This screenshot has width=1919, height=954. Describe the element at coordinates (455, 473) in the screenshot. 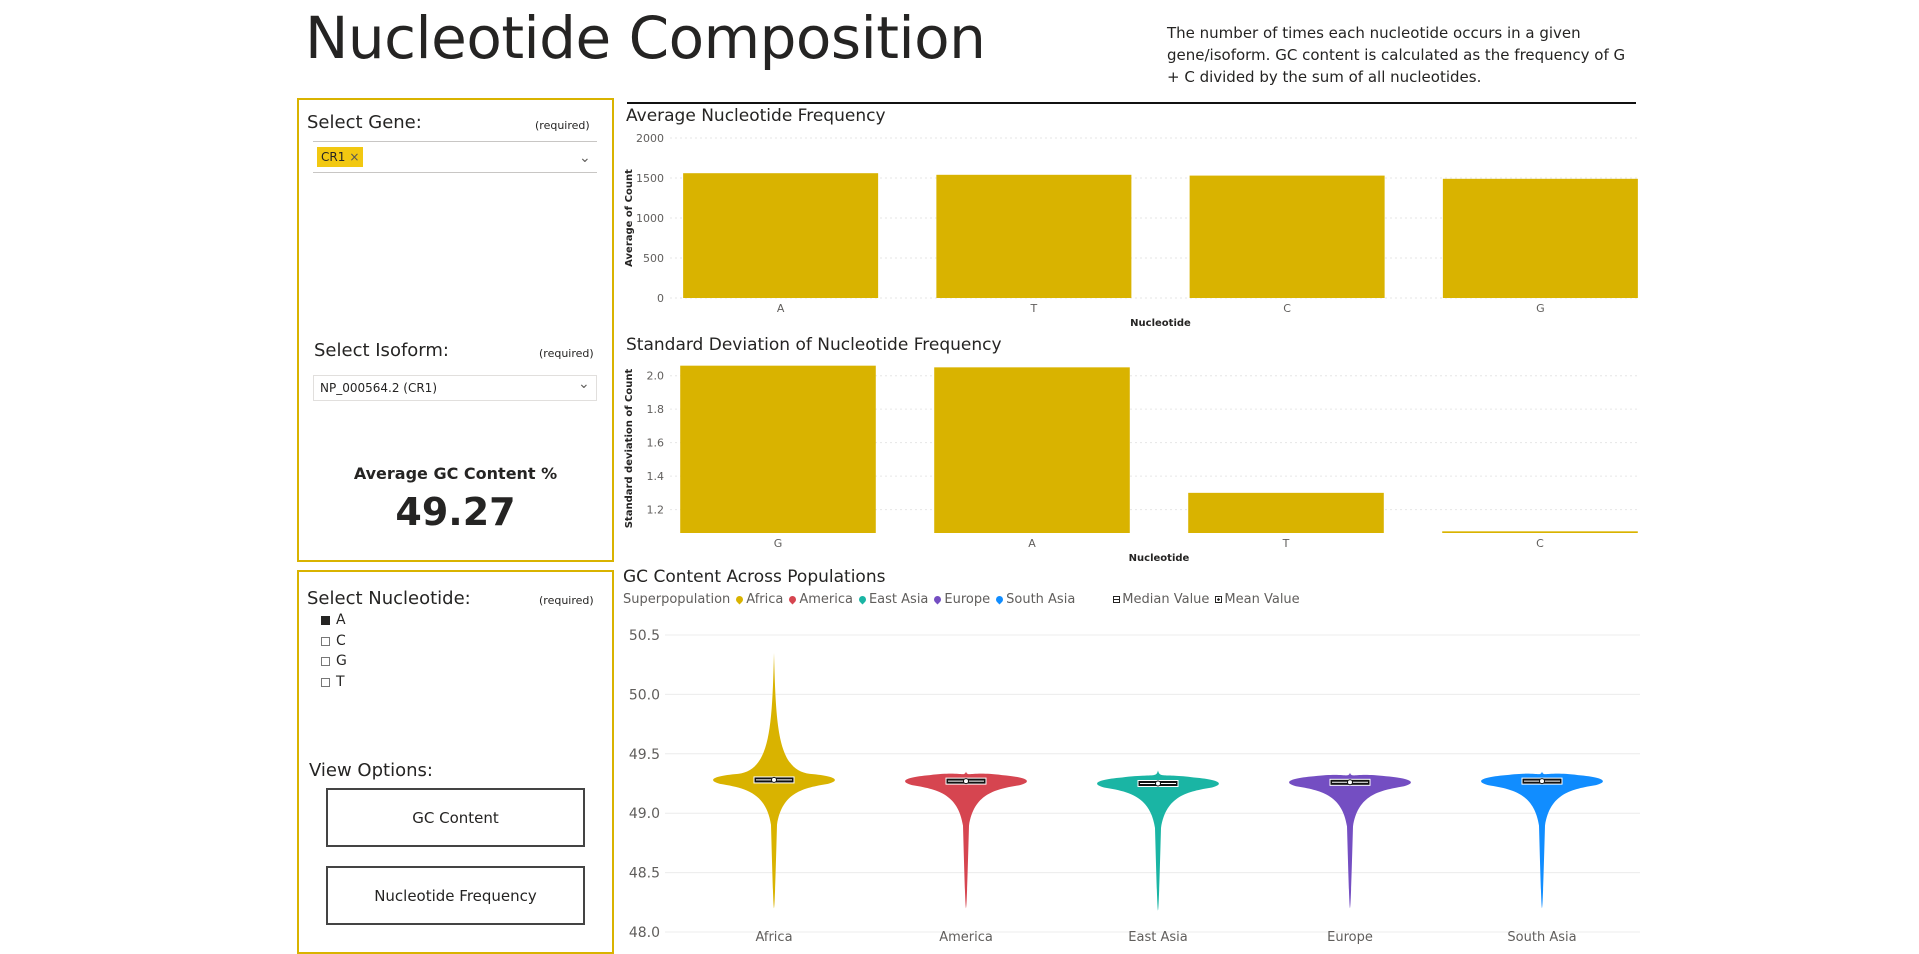

I see `kpi-label: Average GC Content %` at that location.